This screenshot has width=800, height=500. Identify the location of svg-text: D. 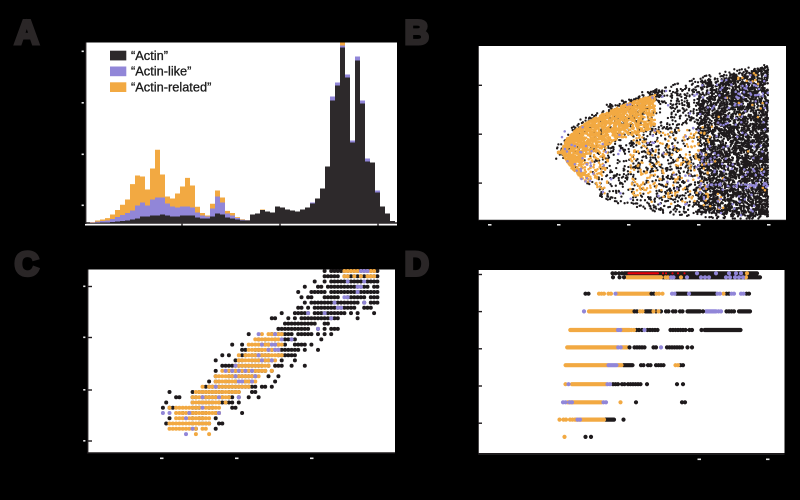
(417, 265).